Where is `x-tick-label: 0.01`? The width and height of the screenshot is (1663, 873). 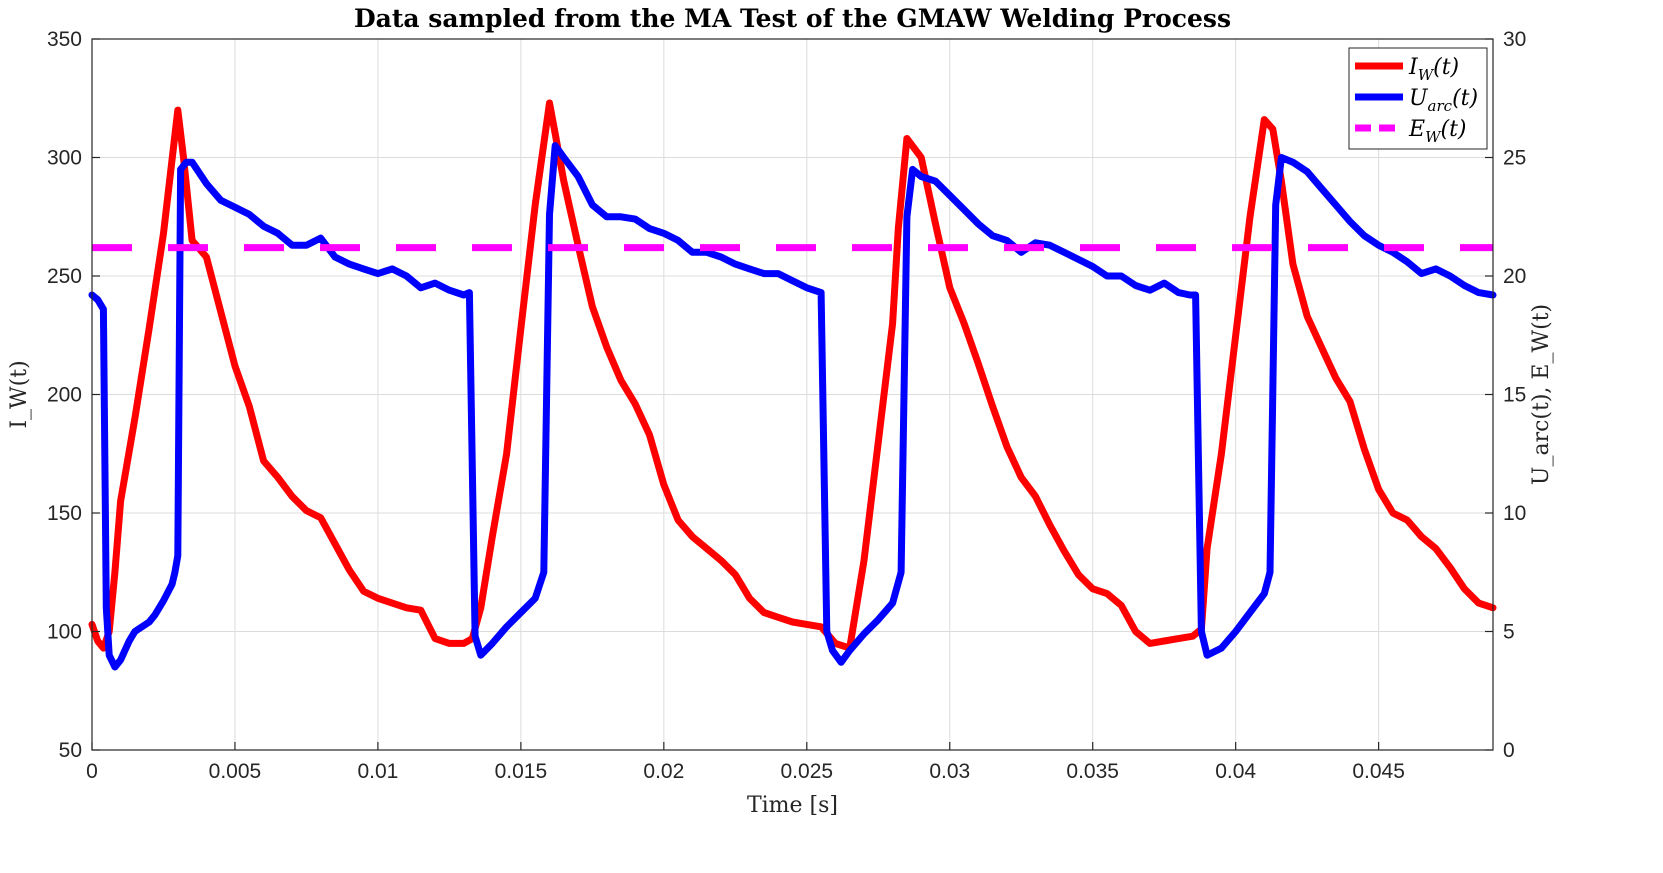 x-tick-label: 0.01 is located at coordinates (377, 771).